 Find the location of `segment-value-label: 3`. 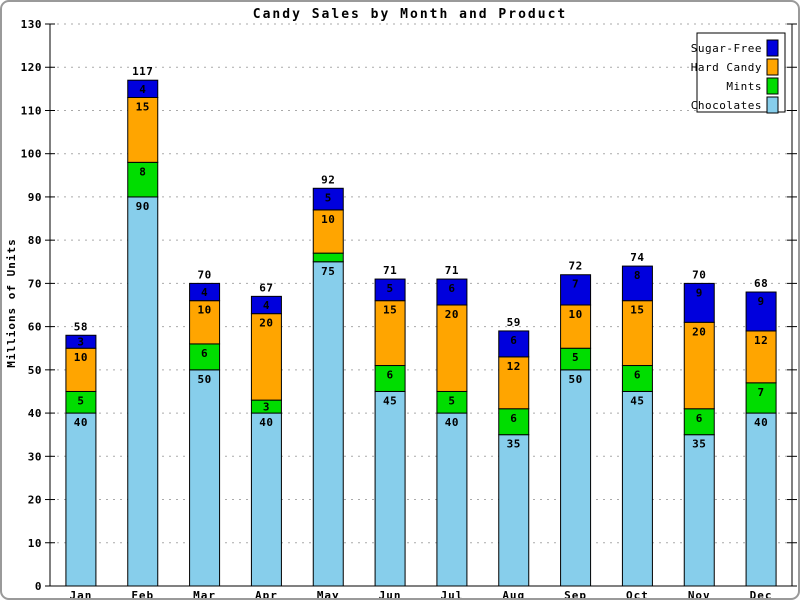

segment-value-label: 3 is located at coordinates (80, 342).